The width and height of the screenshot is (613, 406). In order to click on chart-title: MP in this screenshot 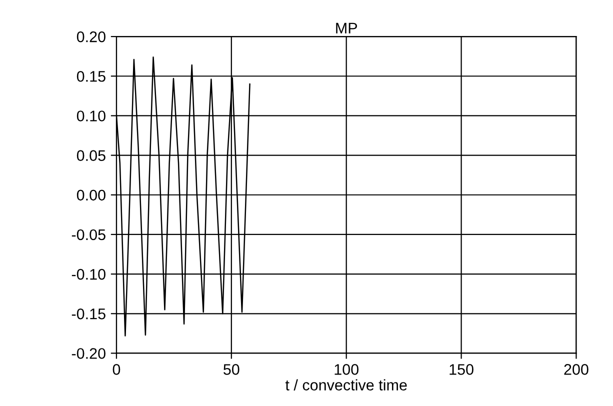, I will do `click(346, 28)`.